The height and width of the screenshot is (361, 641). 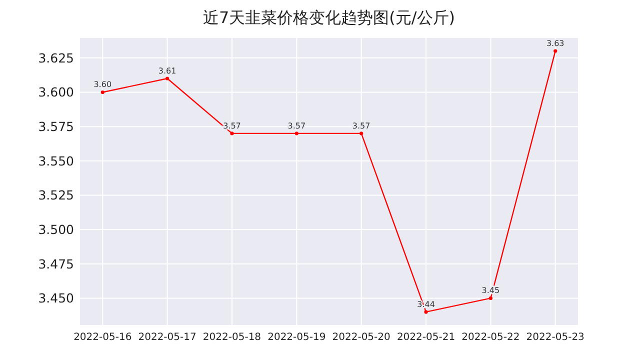 I want to click on y-tick-label: 3.625, so click(x=56, y=58).